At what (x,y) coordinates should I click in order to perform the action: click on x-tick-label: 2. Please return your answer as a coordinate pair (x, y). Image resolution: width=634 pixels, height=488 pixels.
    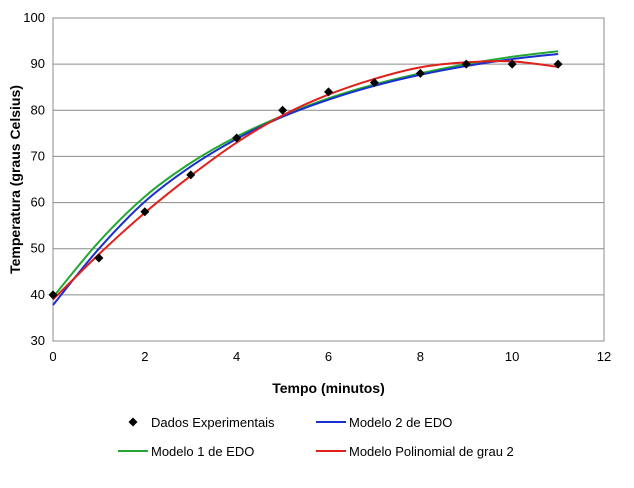
    Looking at the image, I should click on (144, 356).